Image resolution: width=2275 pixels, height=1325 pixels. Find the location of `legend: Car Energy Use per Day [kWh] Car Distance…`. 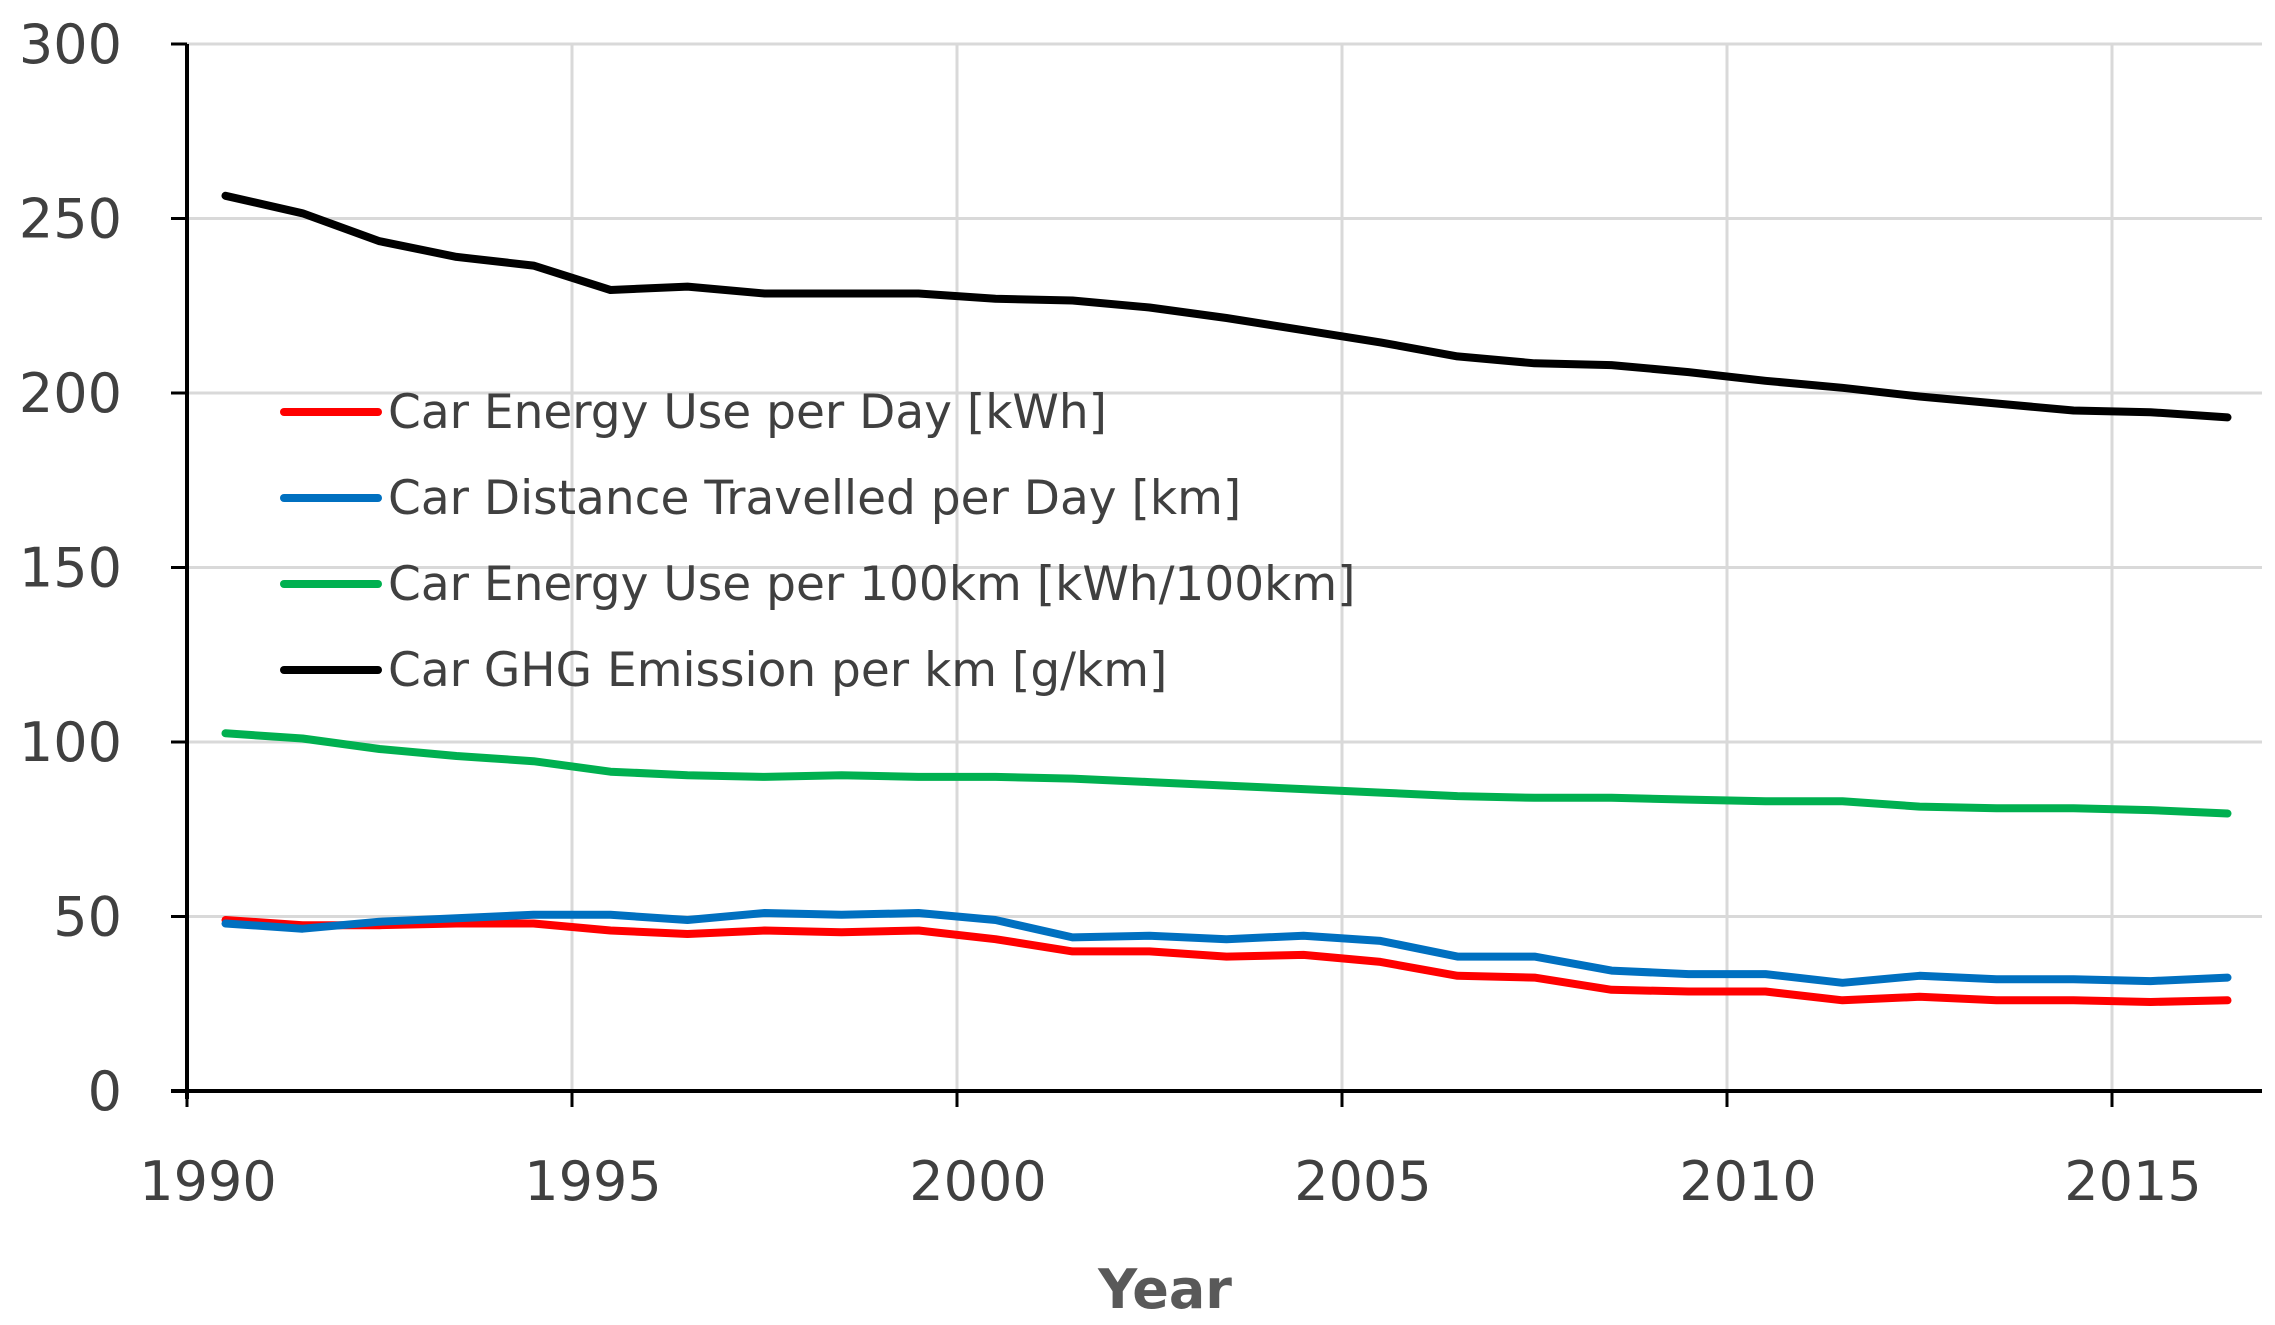

legend: Car Energy Use per Day [kWh] Car Distance… is located at coordinates (817, 541).